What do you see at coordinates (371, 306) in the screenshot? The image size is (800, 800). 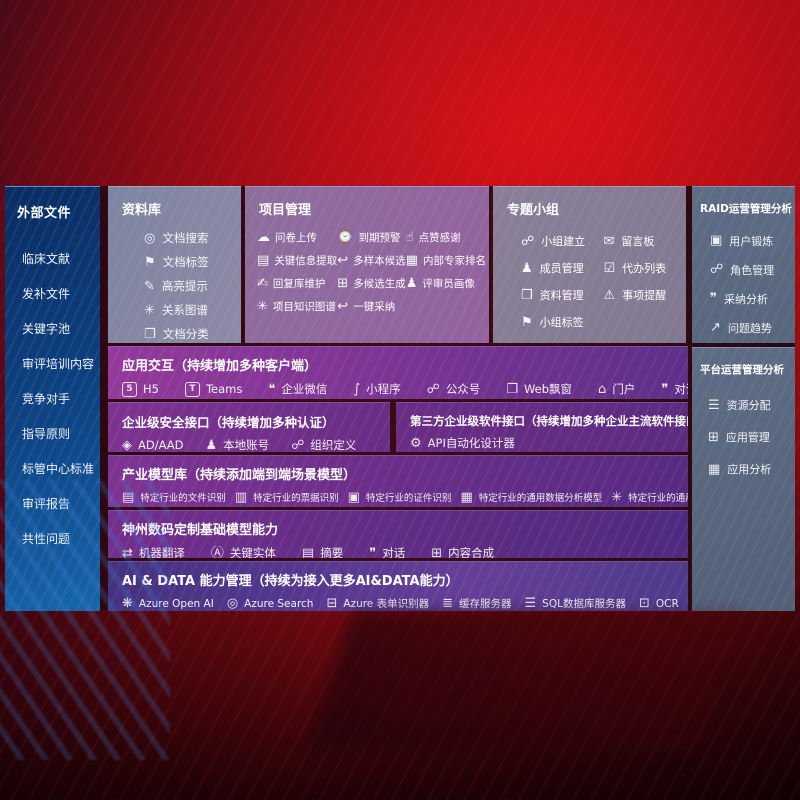 I see `feature-item: ↩ 一键采纳` at bounding box center [371, 306].